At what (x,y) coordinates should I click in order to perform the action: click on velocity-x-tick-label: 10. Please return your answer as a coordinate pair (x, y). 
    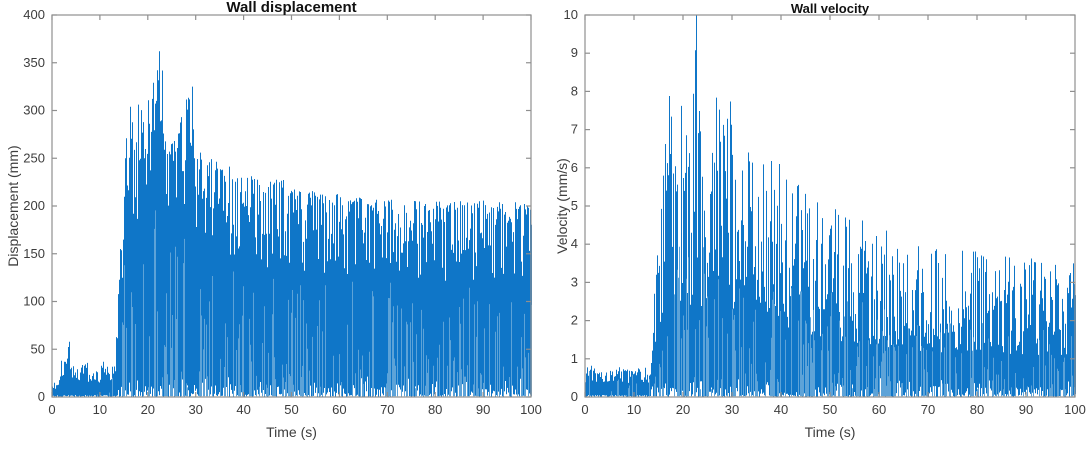
    Looking at the image, I should click on (634, 409).